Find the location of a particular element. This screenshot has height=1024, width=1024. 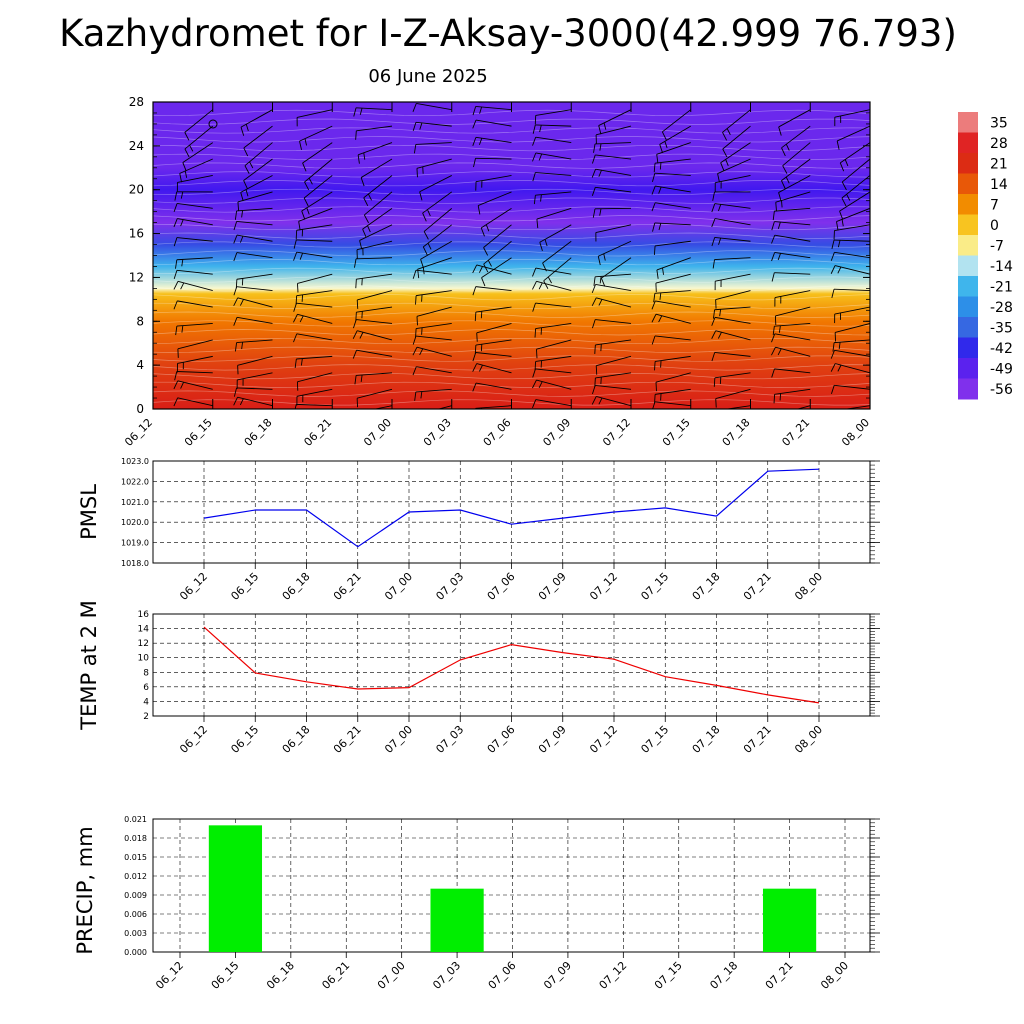

y-tick-label: 6 is located at coordinates (146, 688).